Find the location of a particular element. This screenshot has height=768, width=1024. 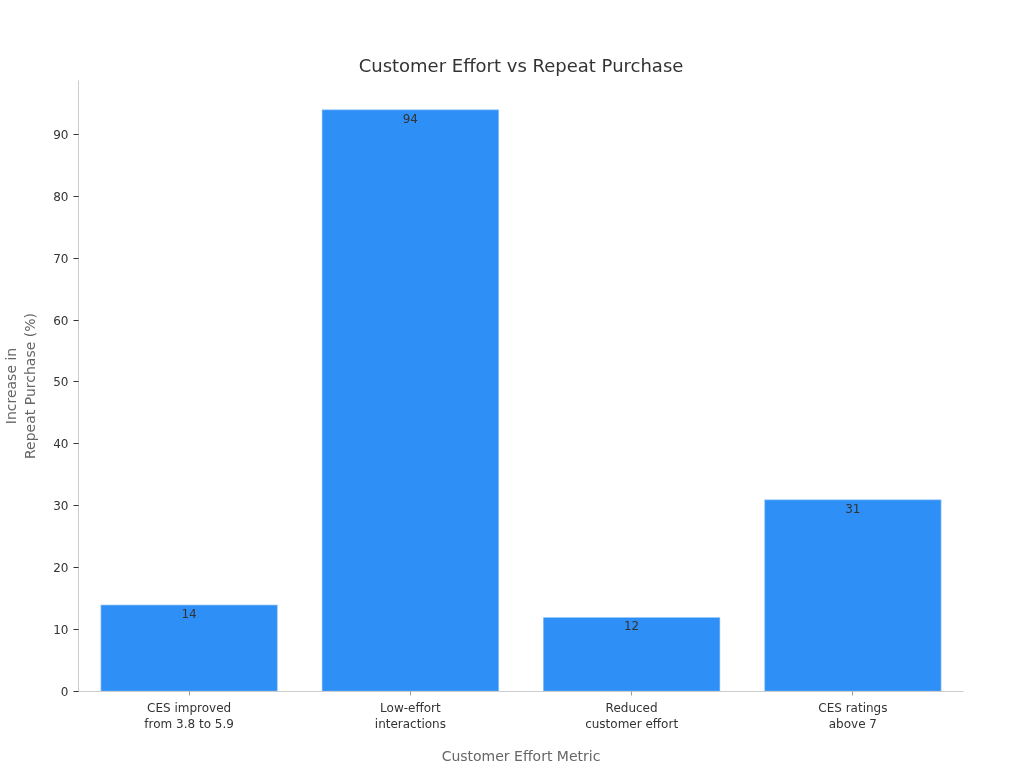

y-tick-label: 60 is located at coordinates (61, 320).